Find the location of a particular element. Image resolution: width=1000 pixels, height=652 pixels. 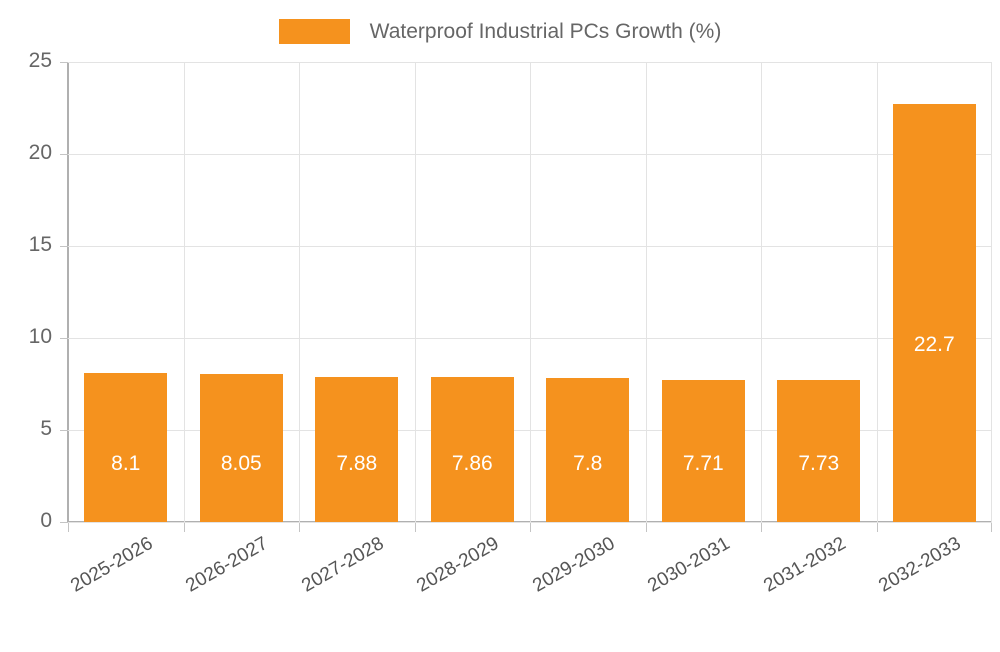

legend-label: Waterproof Industrial PCs Growth (%) is located at coordinates (545, 31).